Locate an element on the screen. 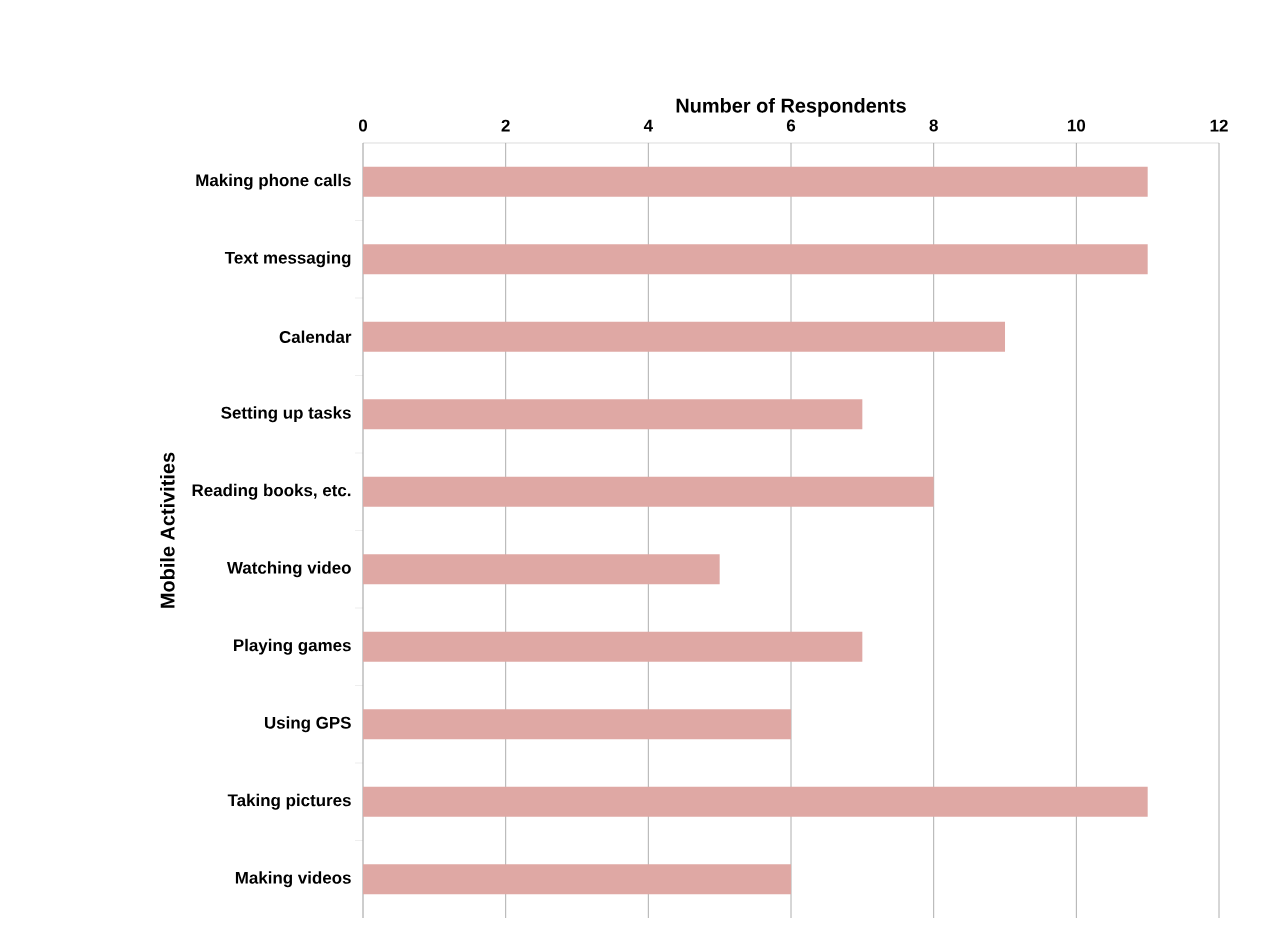 Image resolution: width=1262 pixels, height=945 pixels. y-tick-label: Calendar is located at coordinates (315, 336).